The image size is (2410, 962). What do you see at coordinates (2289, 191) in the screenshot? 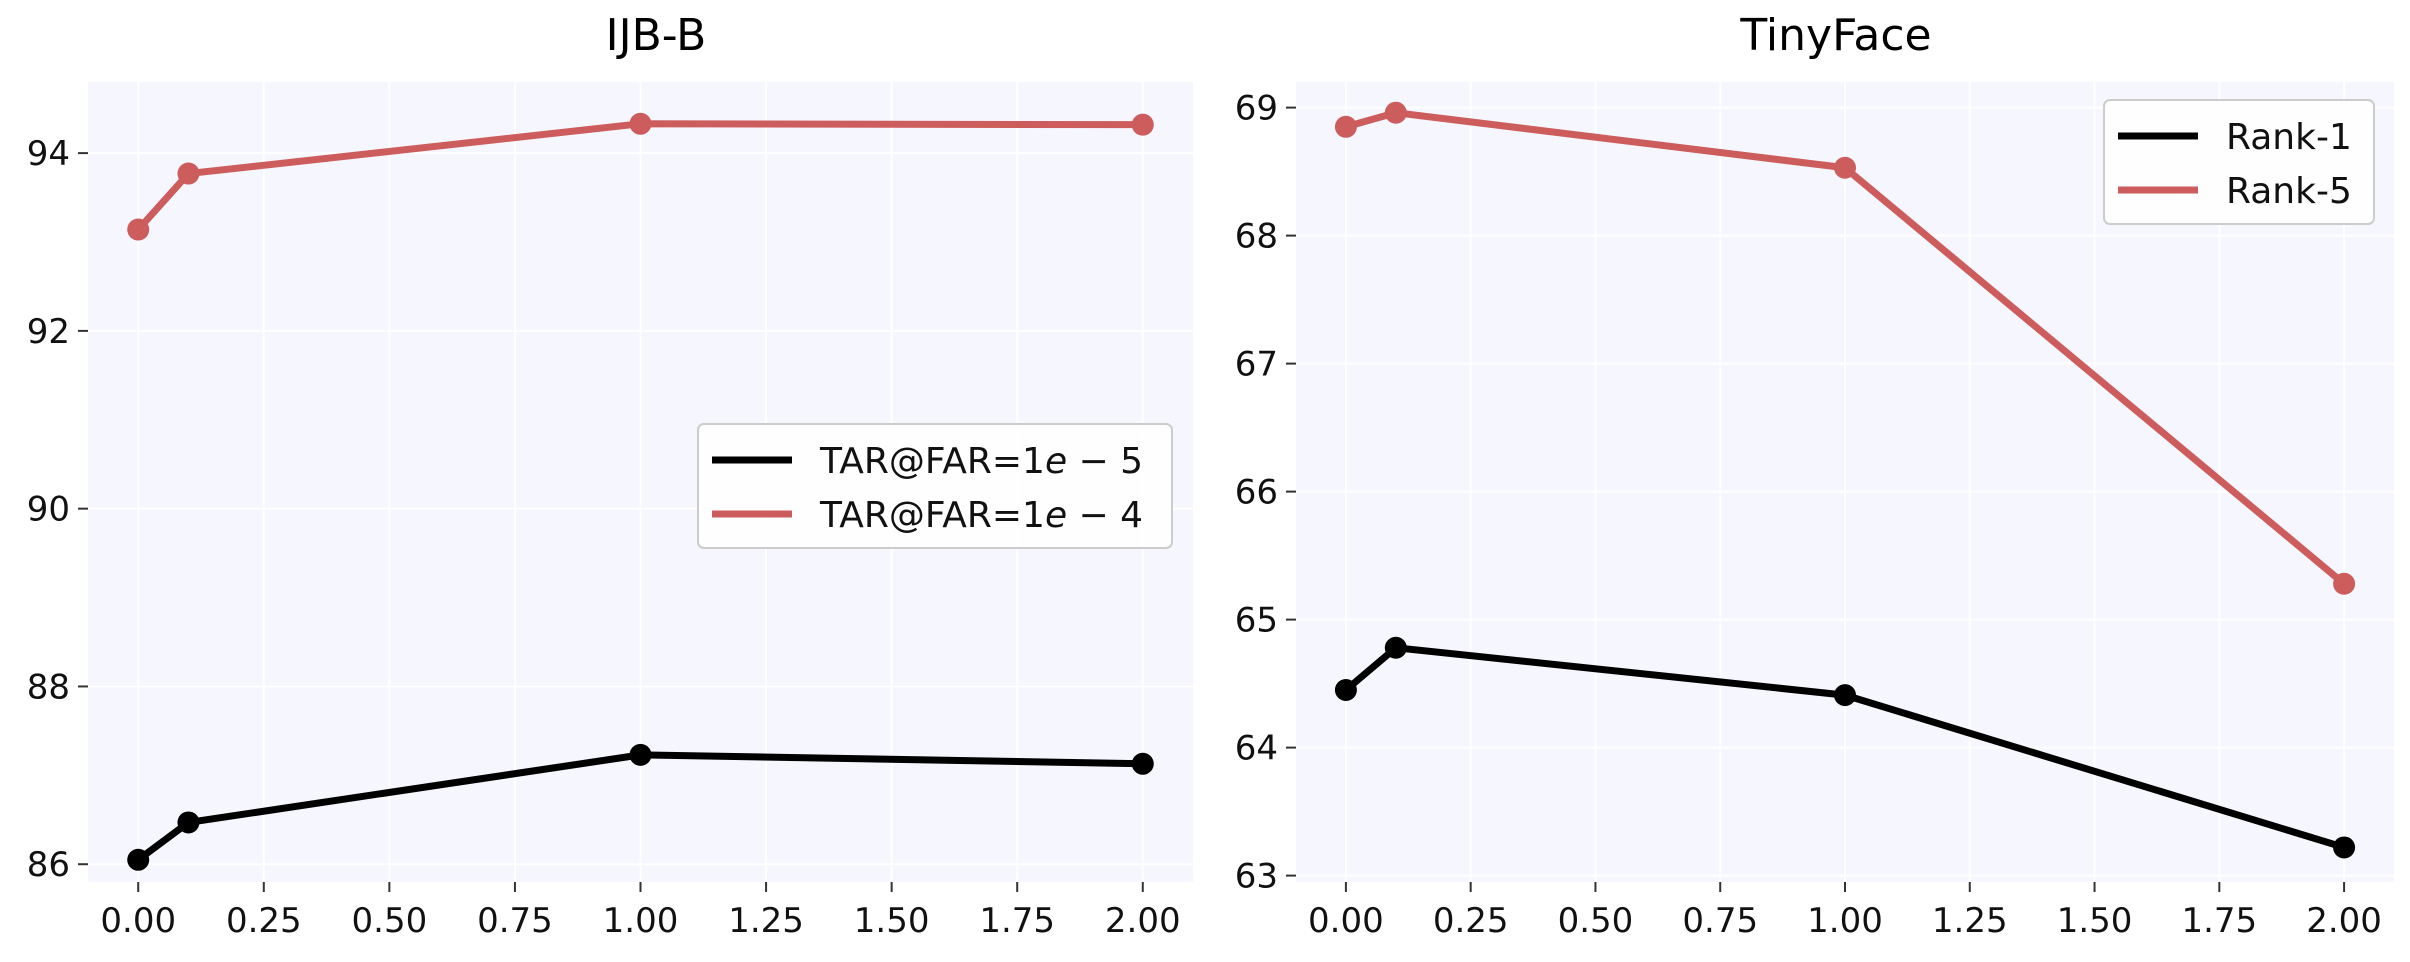
I see `legend-label: Rank-5` at bounding box center [2289, 191].